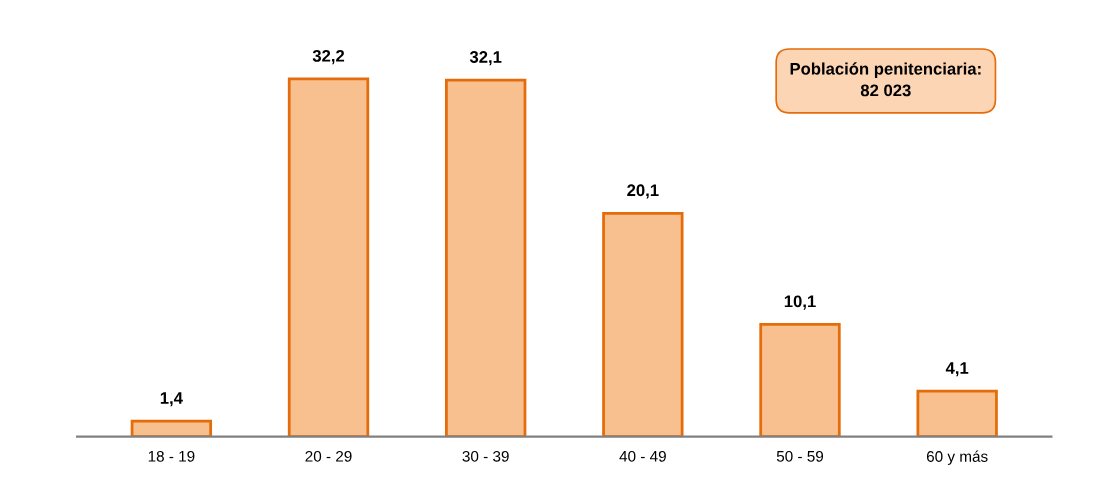 The image size is (1101, 499). Describe the element at coordinates (800, 456) in the screenshot. I see `x-tick-label: 50 - 59` at that location.